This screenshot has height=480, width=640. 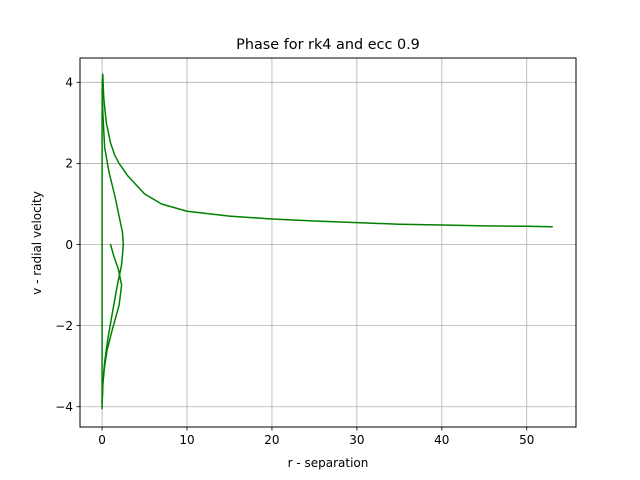 I want to click on y-tick-label: −2, so click(x=64, y=326).